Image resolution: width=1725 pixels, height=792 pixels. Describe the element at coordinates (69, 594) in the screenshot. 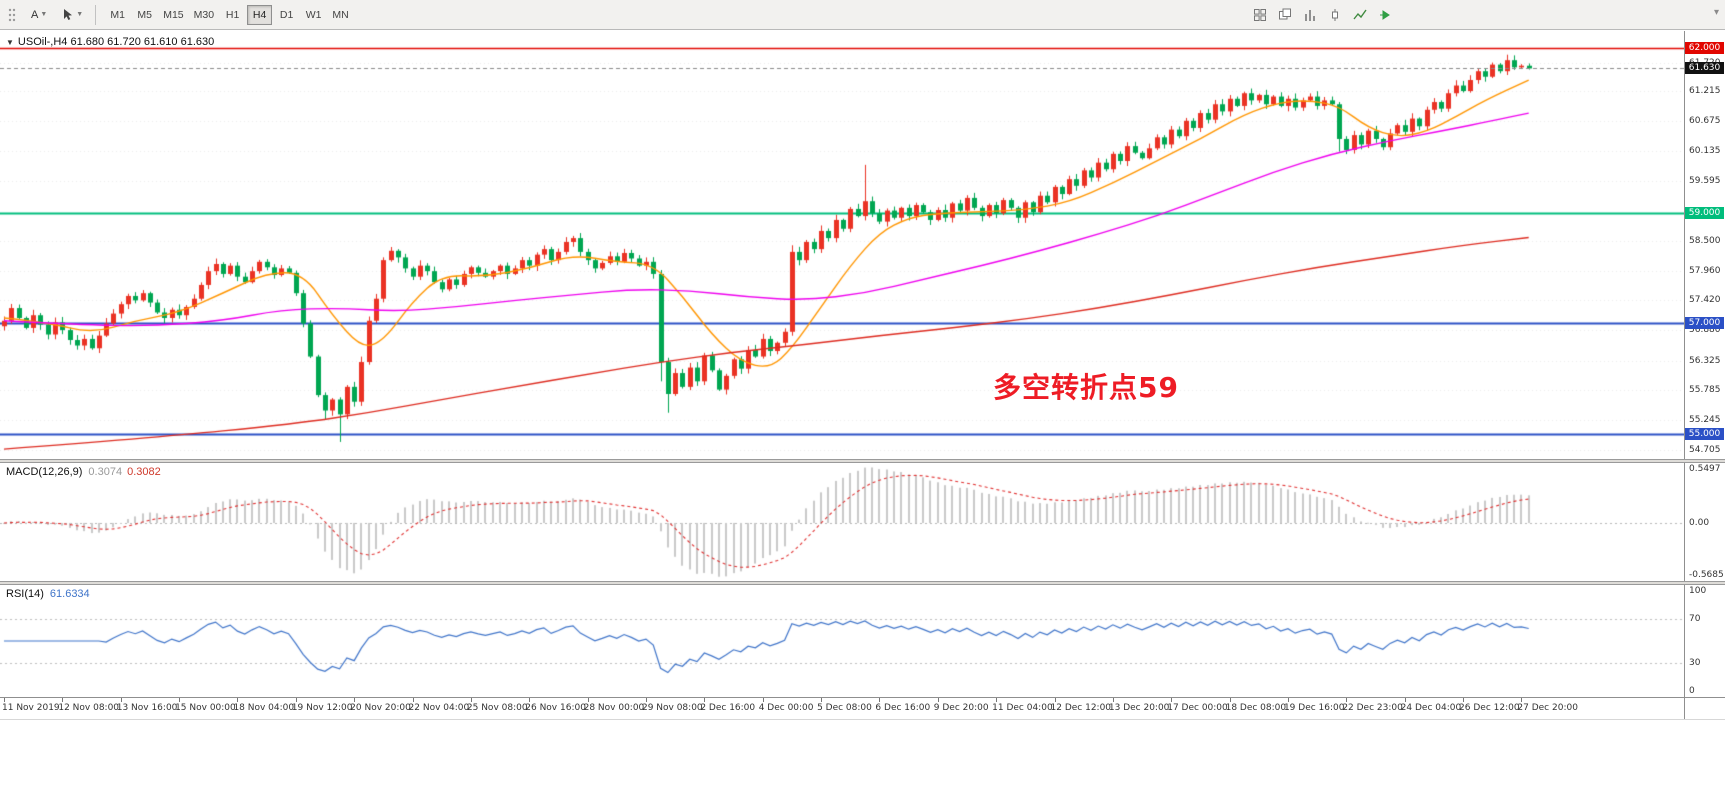

I see `rsi-value: 61.6334` at that location.